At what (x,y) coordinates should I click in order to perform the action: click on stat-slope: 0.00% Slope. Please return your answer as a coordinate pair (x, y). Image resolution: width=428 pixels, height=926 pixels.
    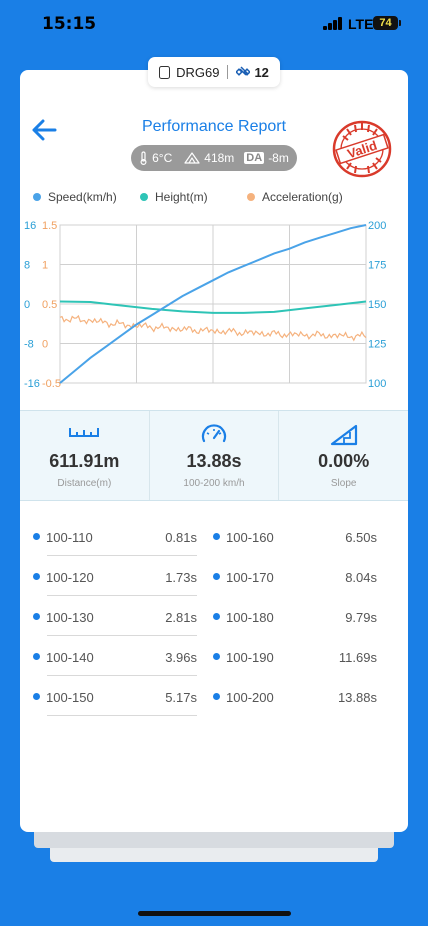
    Looking at the image, I should click on (343, 455).